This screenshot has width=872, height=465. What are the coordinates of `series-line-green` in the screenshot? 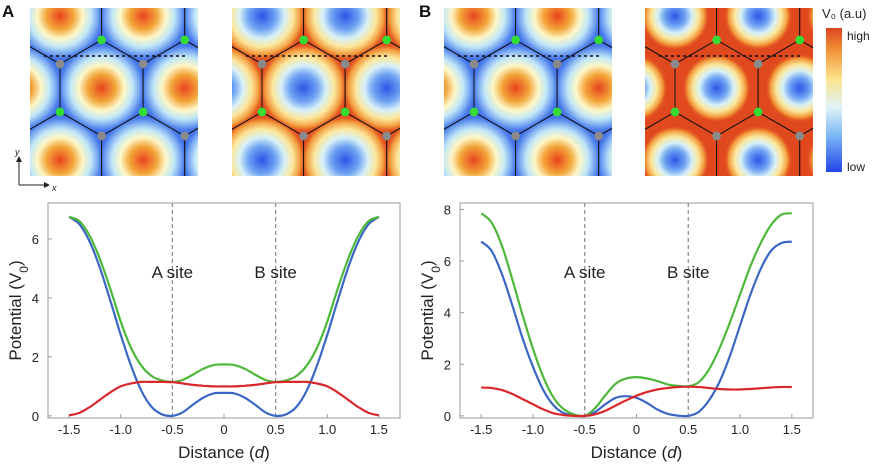 It's located at (224, 299).